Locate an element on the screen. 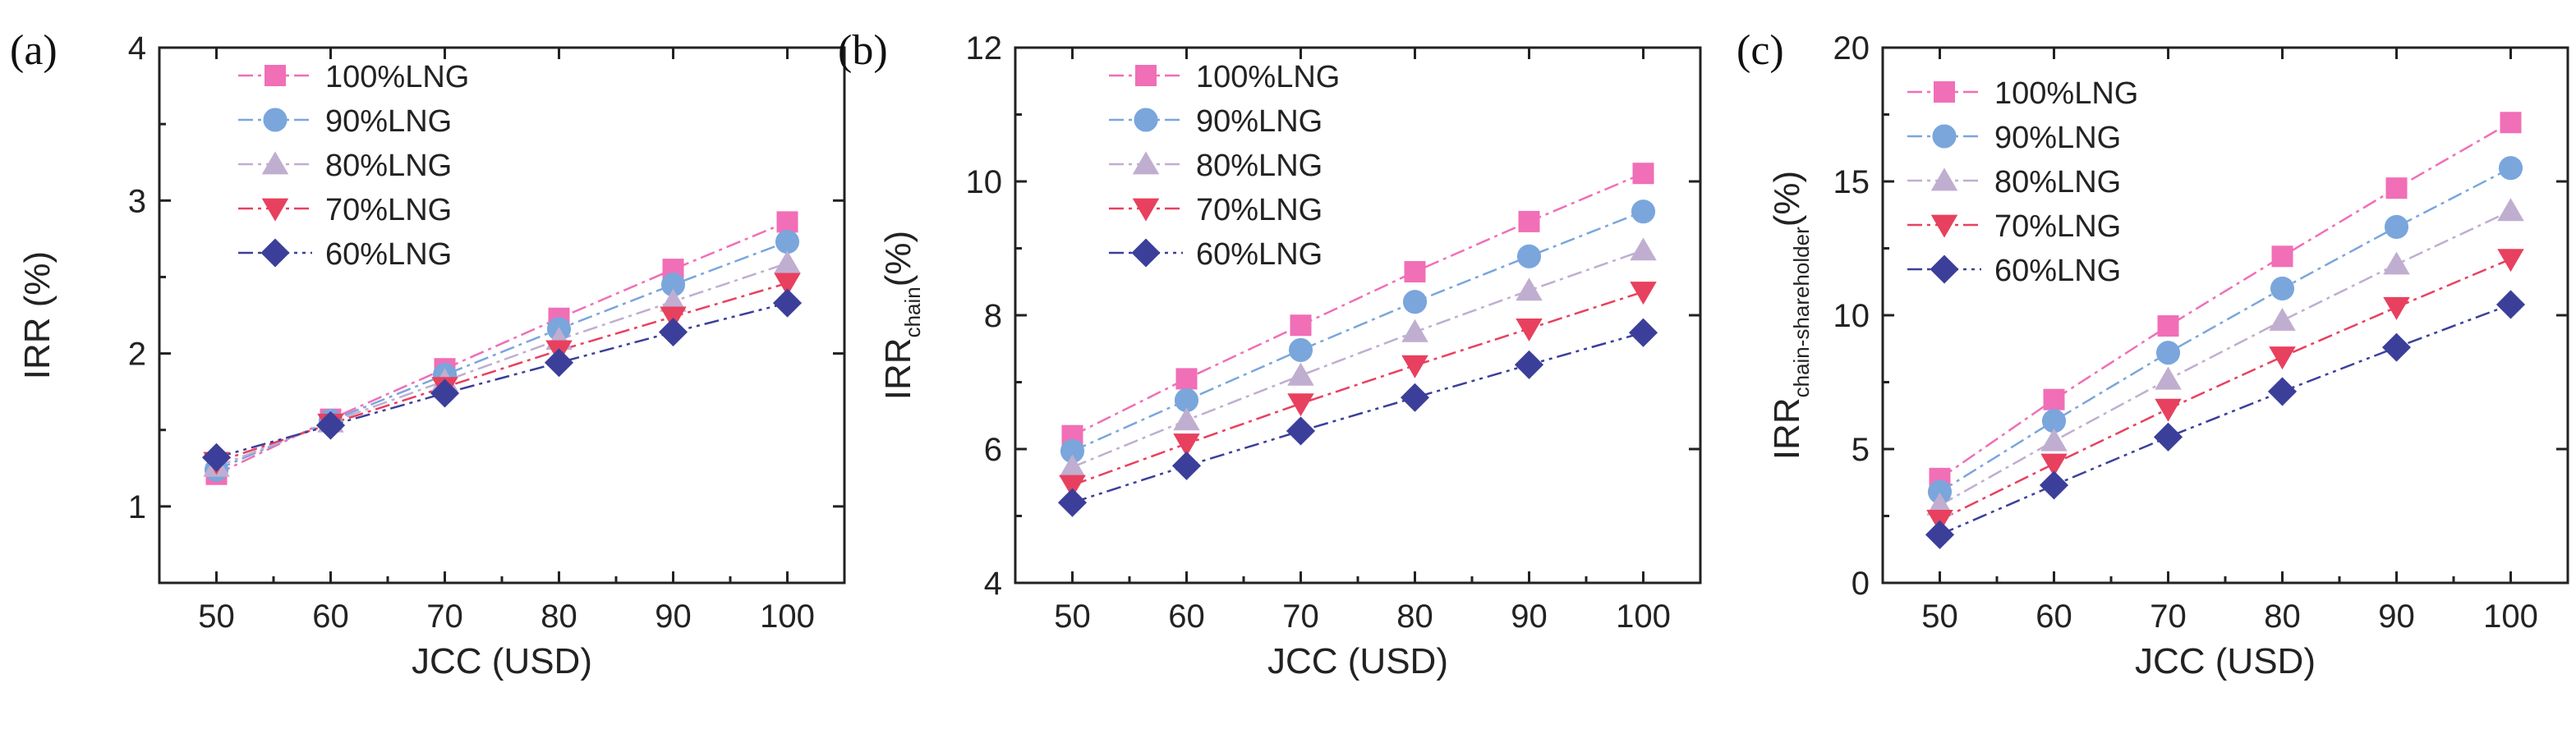 This screenshot has height=729, width=2576. legend-label: 70%LNG is located at coordinates (388, 210).